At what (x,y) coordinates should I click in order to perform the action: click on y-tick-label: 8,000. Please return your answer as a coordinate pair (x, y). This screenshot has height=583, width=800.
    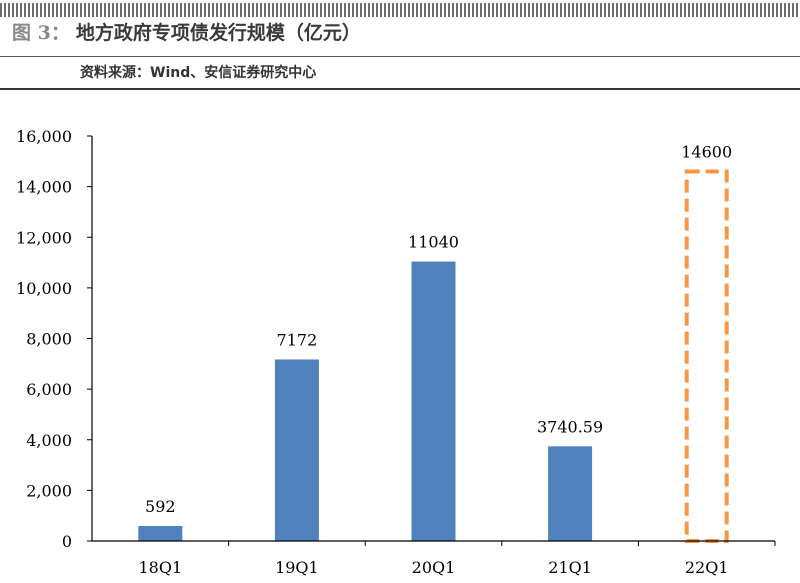
    Looking at the image, I should click on (49, 339).